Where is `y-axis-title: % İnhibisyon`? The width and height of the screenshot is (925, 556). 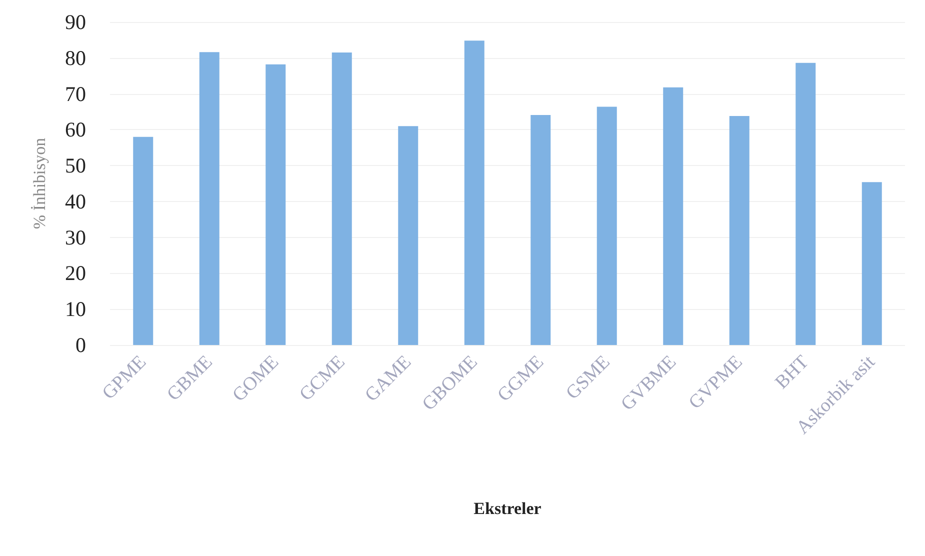 y-axis-title: % İnhibisyon is located at coordinates (39, 183).